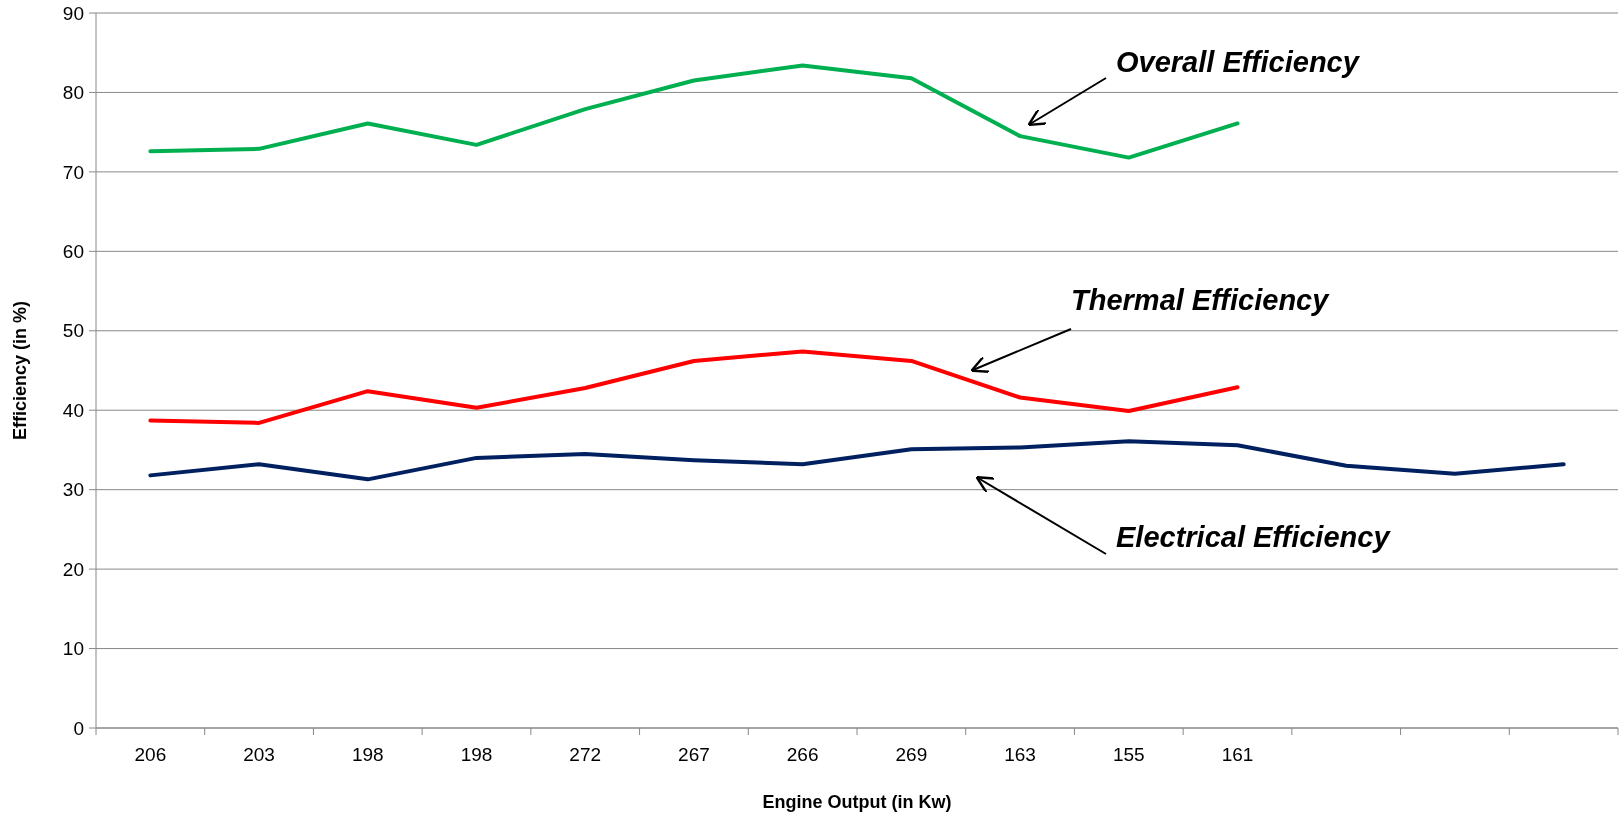 The height and width of the screenshot is (821, 1623). I want to click on y-axis-title: Efficiency (in %), so click(20, 370).